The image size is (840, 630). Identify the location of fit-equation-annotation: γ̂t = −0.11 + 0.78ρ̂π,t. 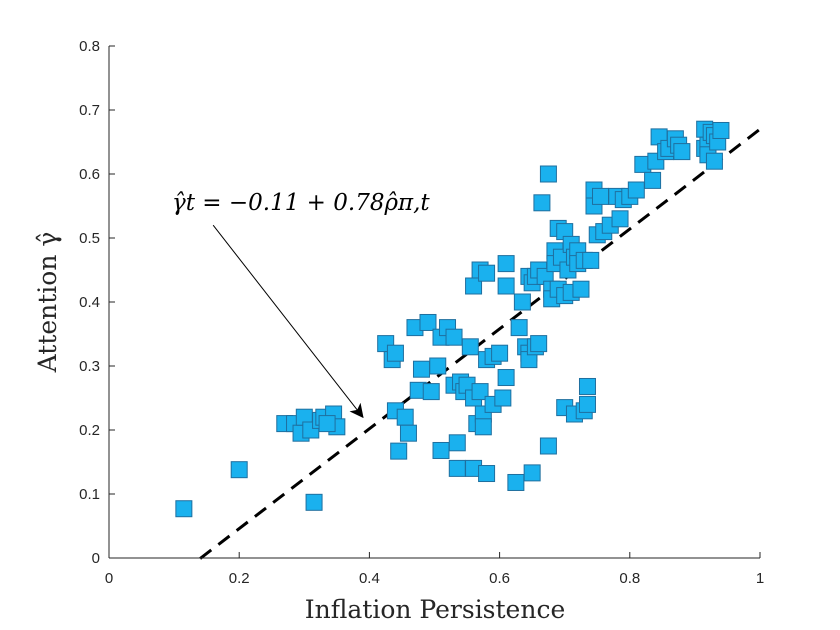
(301, 203).